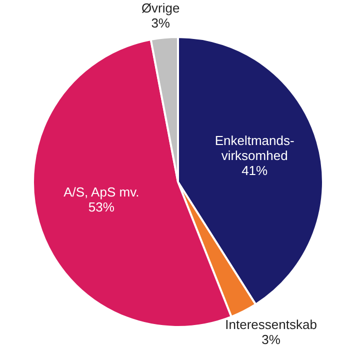 Image resolution: width=350 pixels, height=345 pixels. What do you see at coordinates (160, 8) in the screenshot?
I see `slice-label: Øvrige` at bounding box center [160, 8].